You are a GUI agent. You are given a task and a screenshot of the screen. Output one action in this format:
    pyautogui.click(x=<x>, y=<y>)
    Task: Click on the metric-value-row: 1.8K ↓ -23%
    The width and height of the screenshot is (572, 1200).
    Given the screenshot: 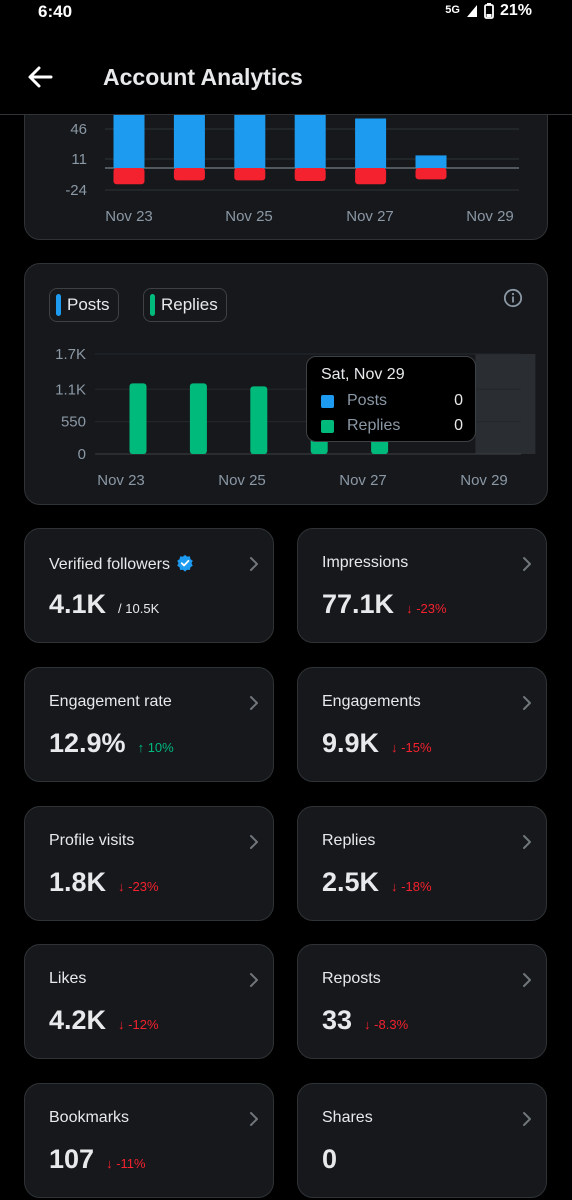 What is the action you would take?
    pyautogui.click(x=104, y=882)
    